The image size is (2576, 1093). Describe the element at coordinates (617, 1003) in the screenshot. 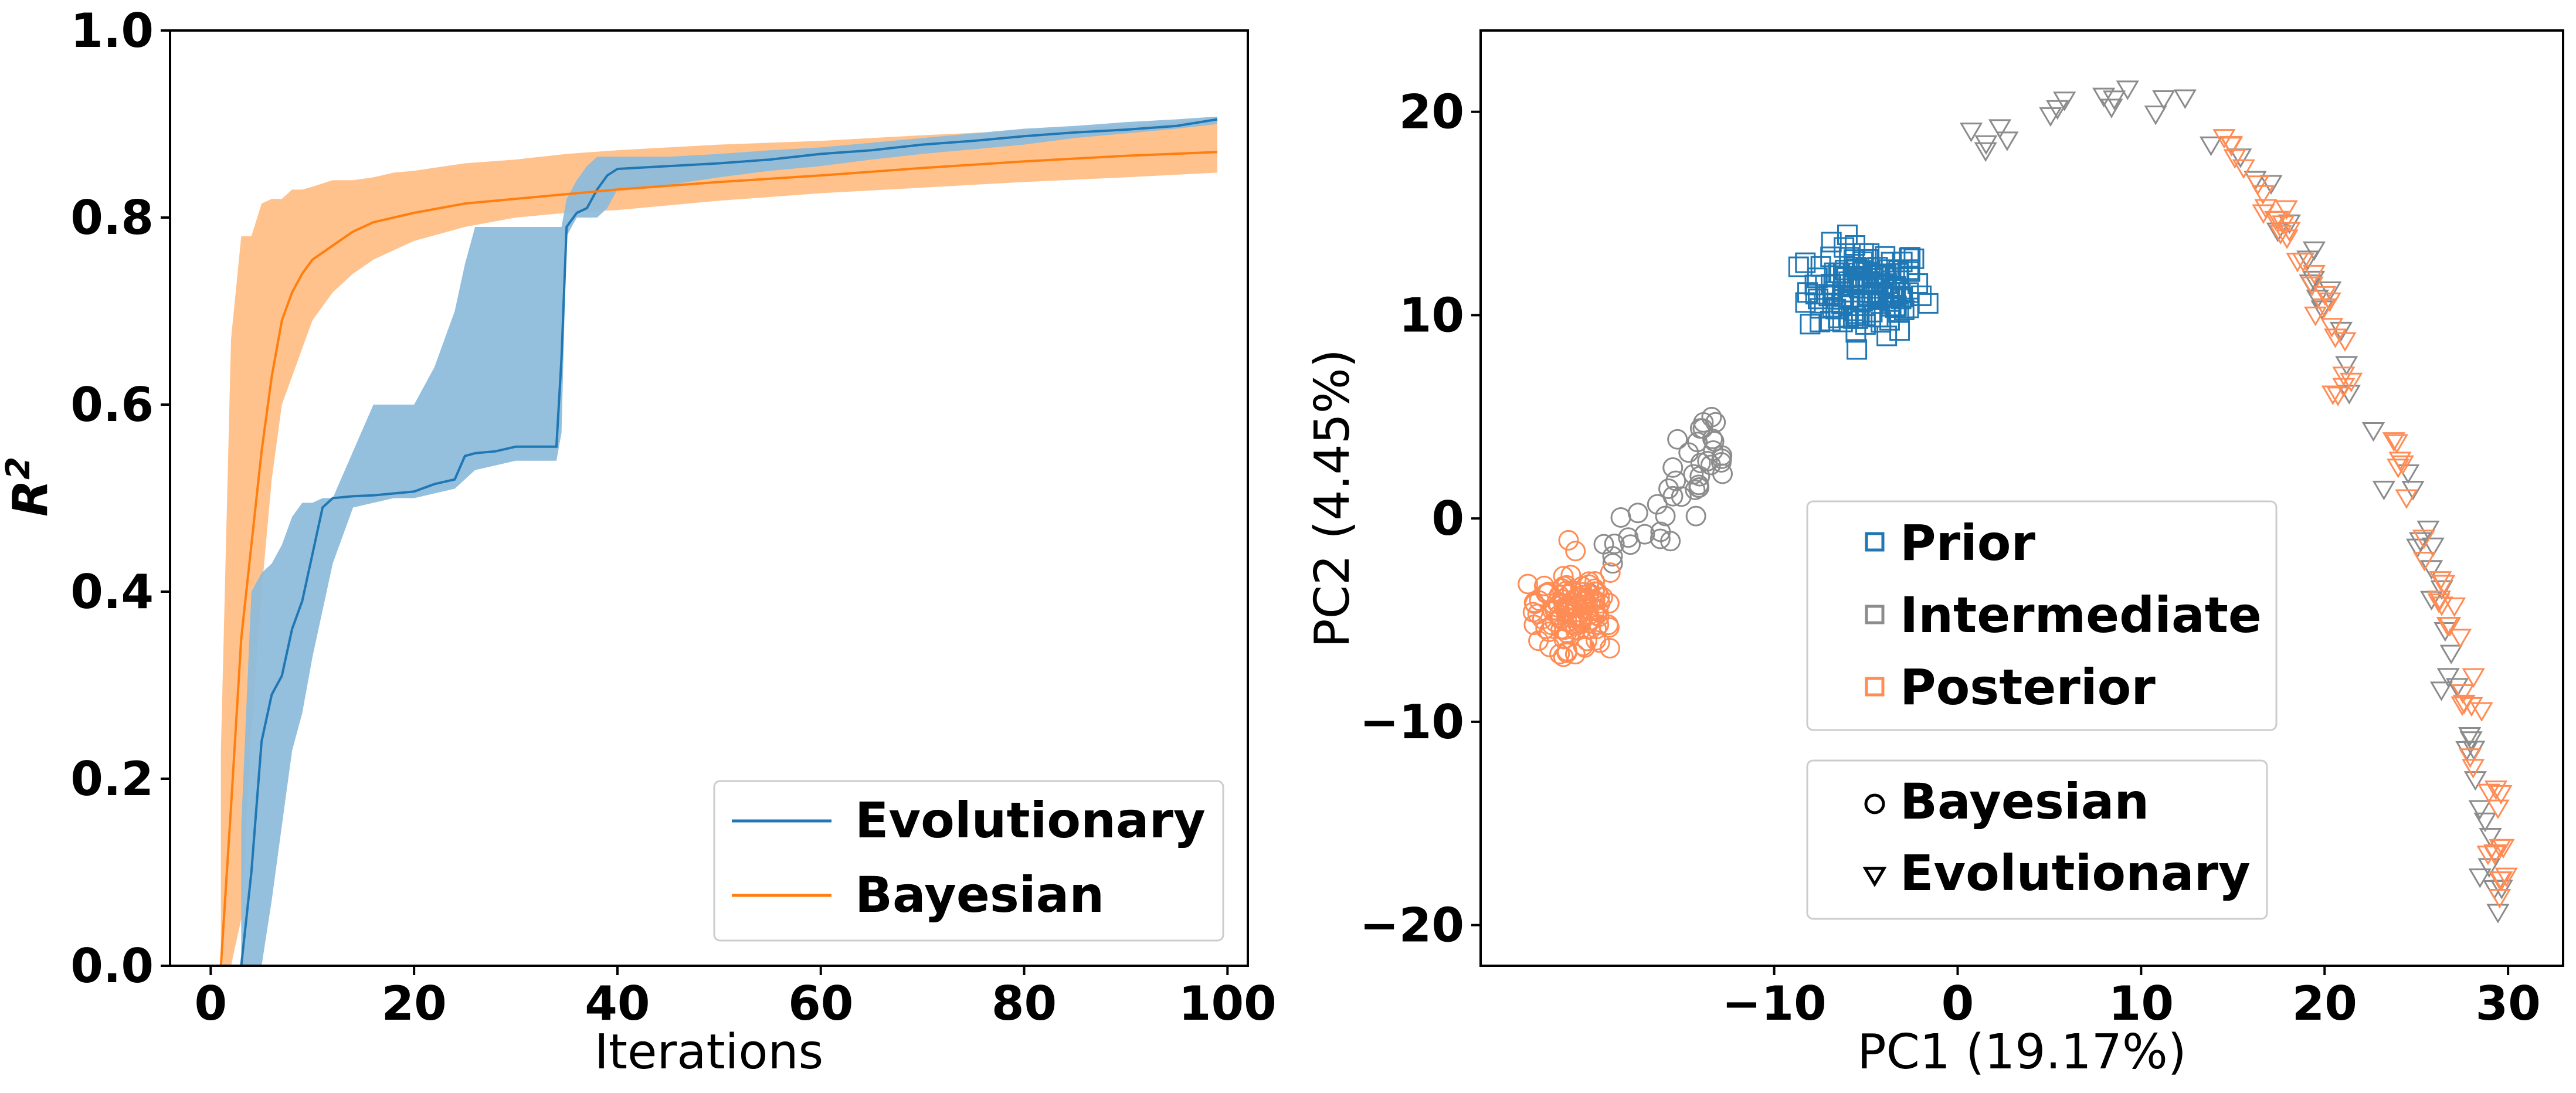

I see `x-tick-label: 40` at that location.